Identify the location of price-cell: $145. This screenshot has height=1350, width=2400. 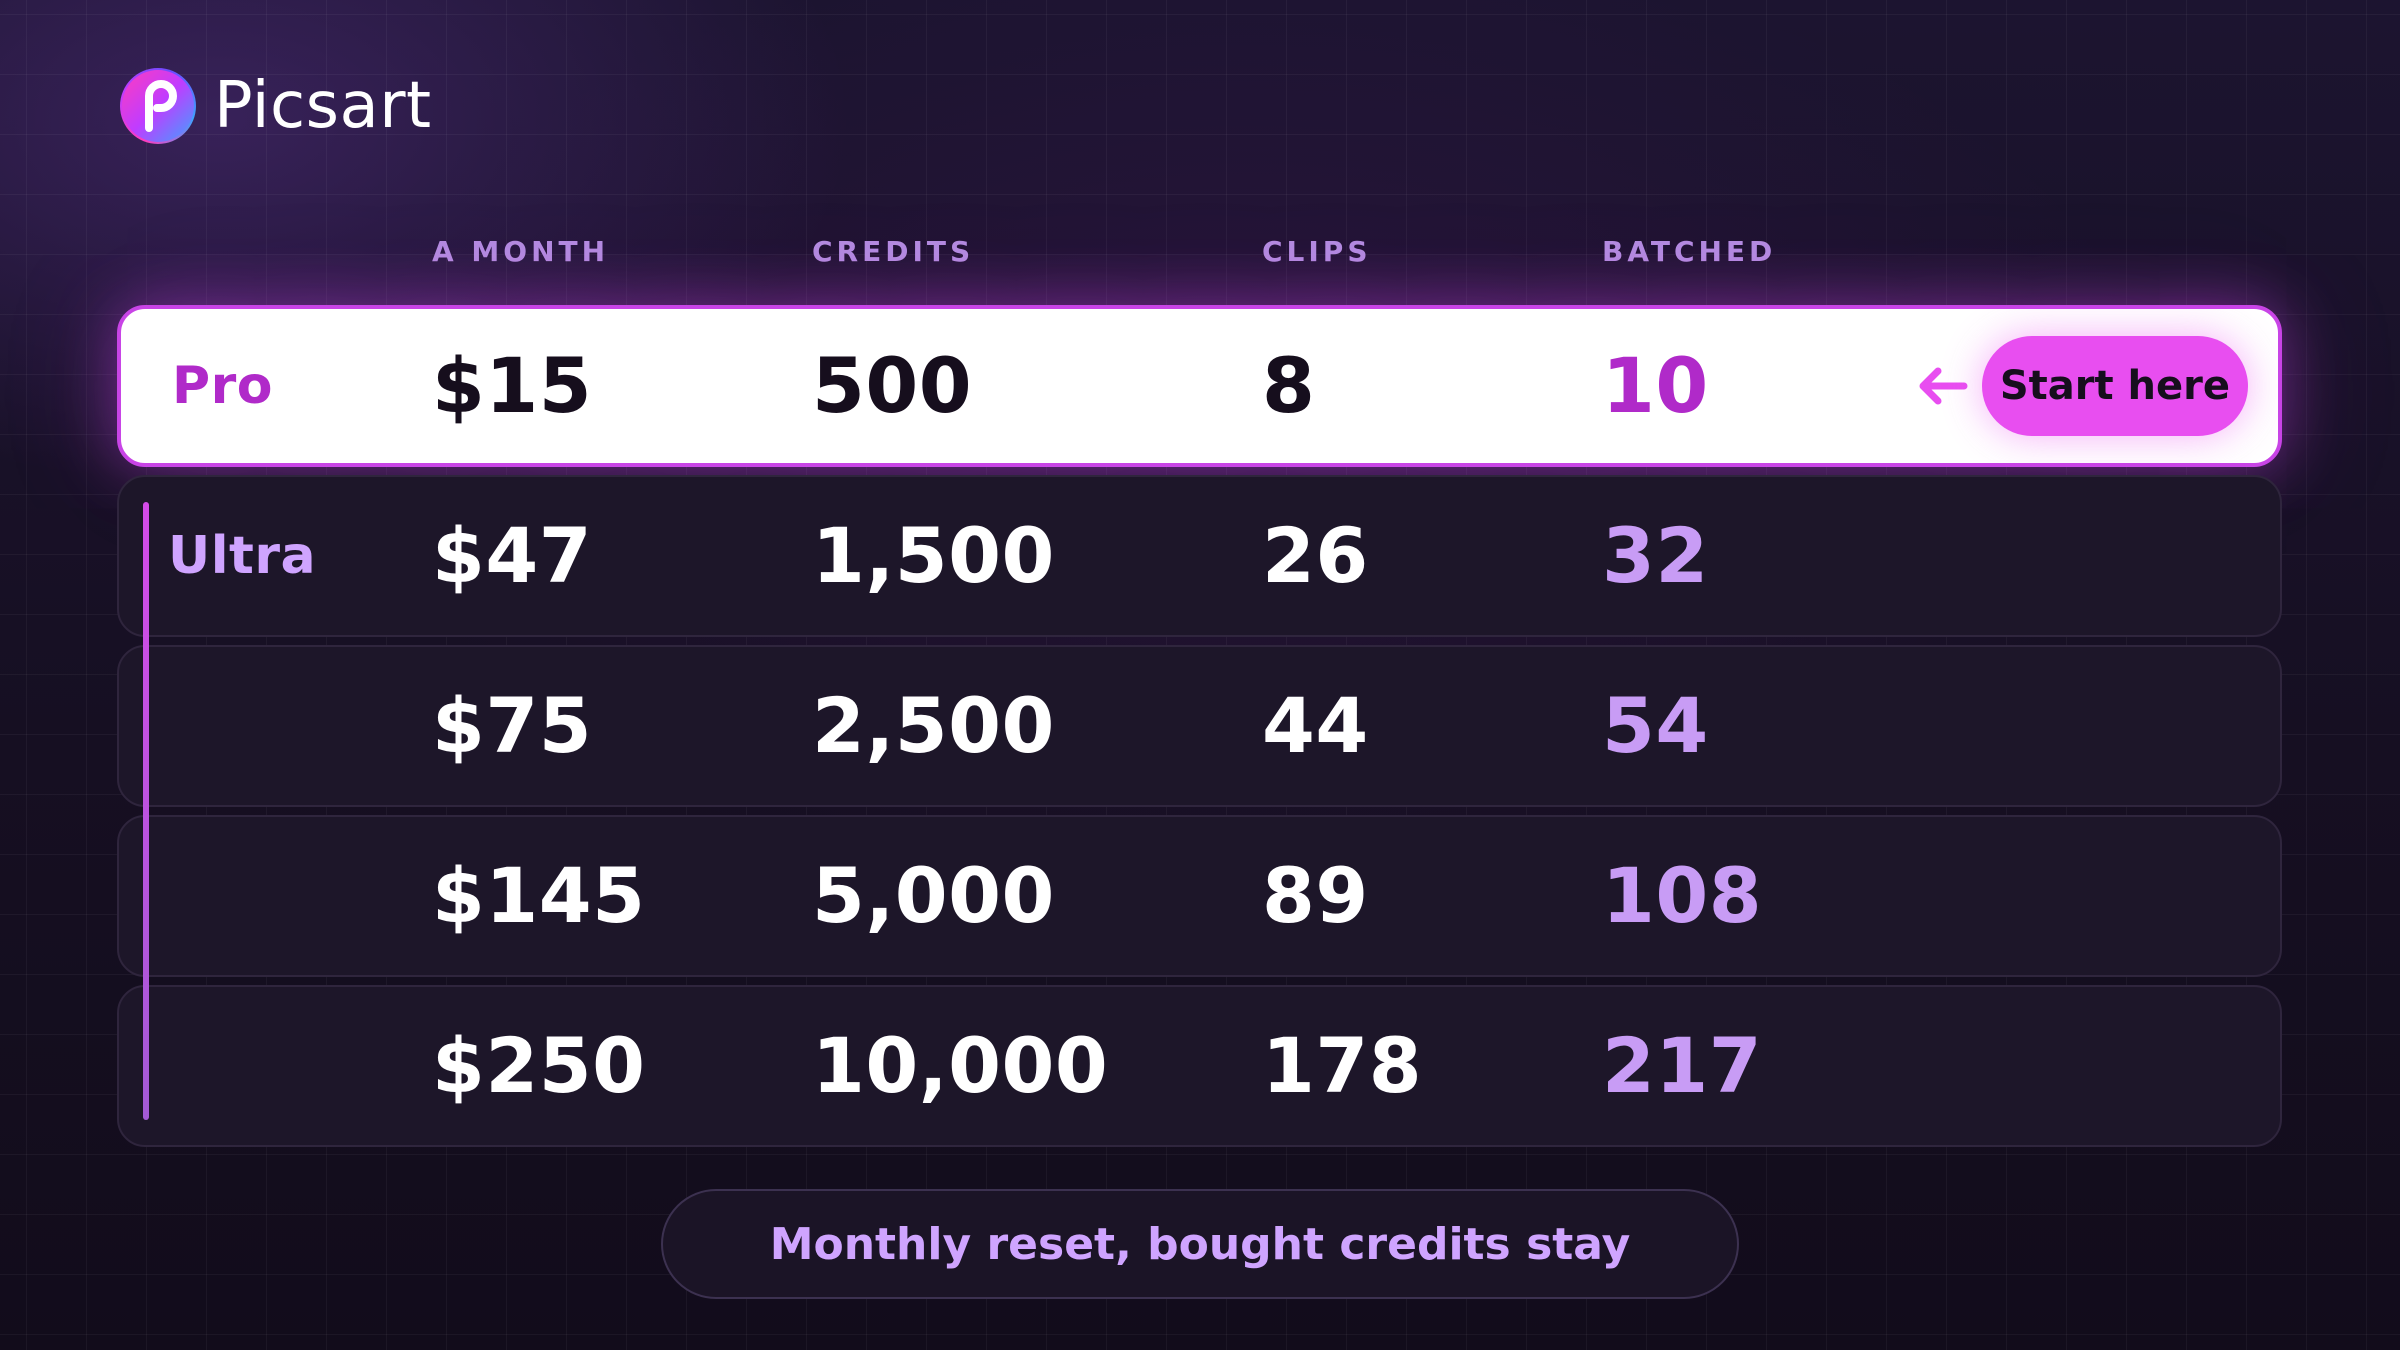
(539, 895).